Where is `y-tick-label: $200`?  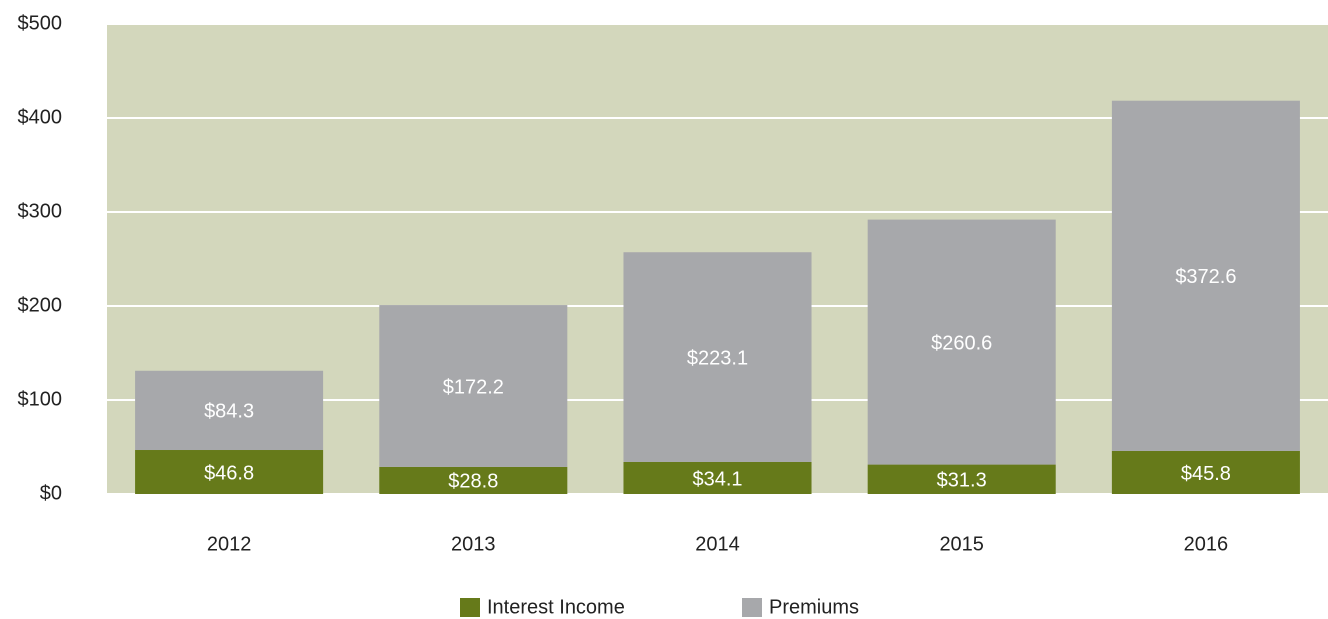
y-tick-label: $200 is located at coordinates (40, 305).